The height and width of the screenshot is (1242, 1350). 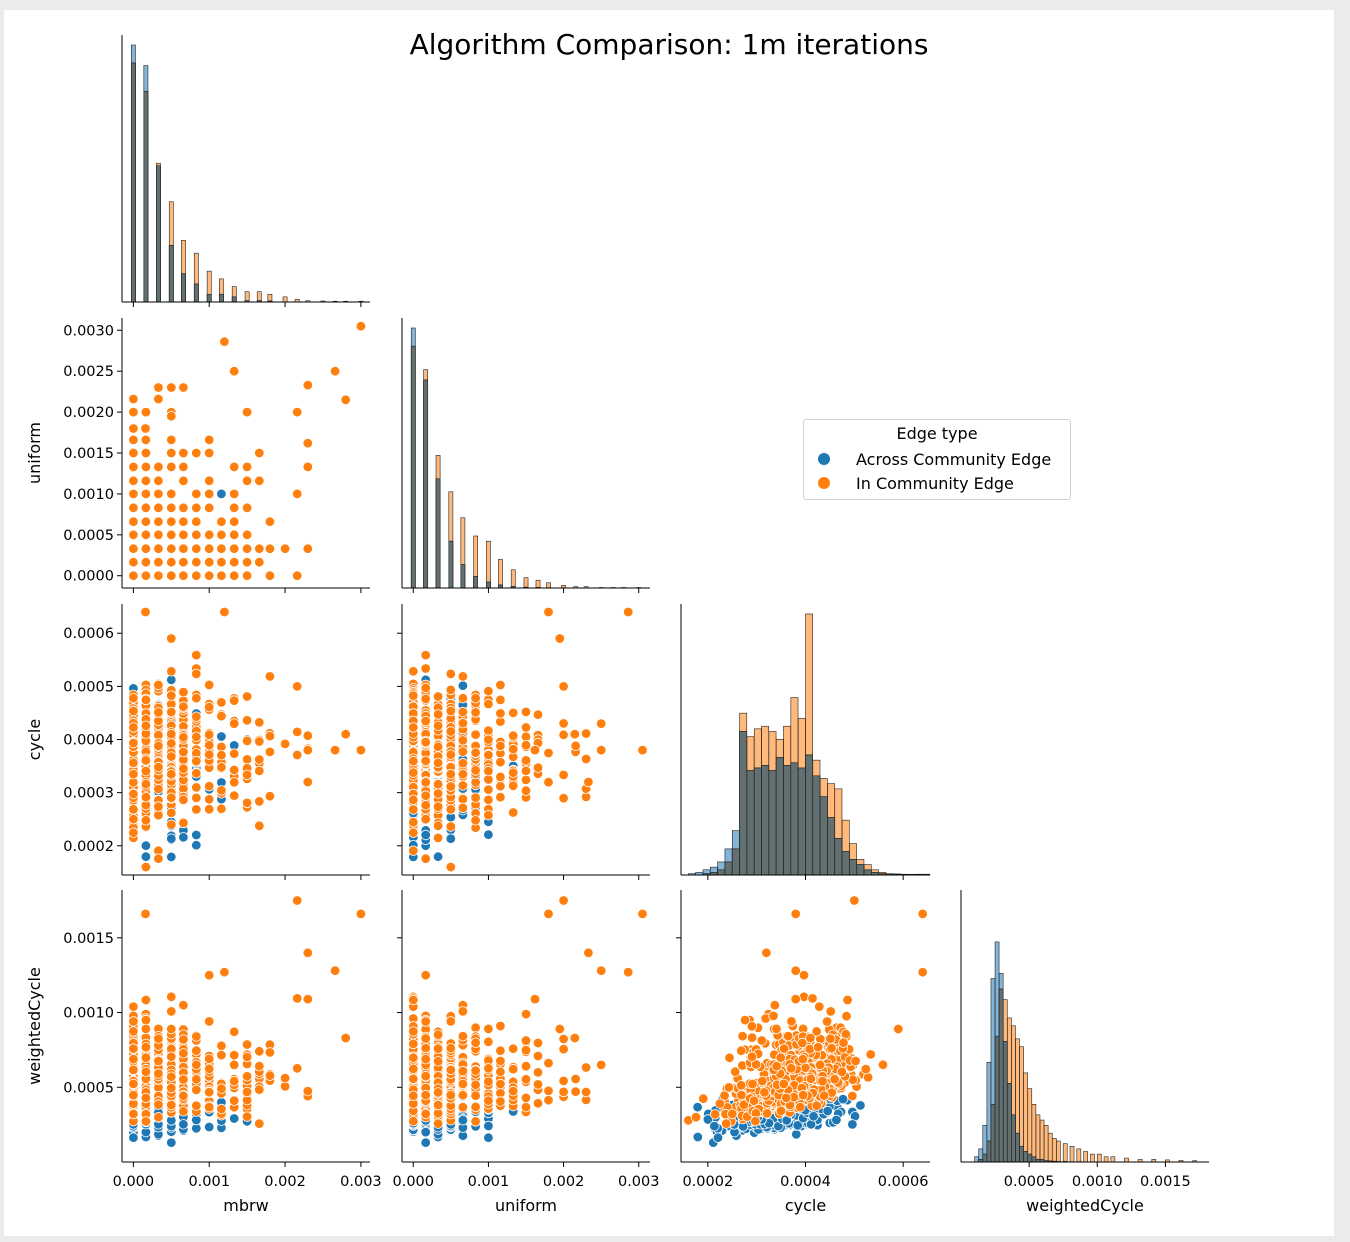 What do you see at coordinates (88, 687) in the screenshot?
I see `y-tick-label: 0.0005` at bounding box center [88, 687].